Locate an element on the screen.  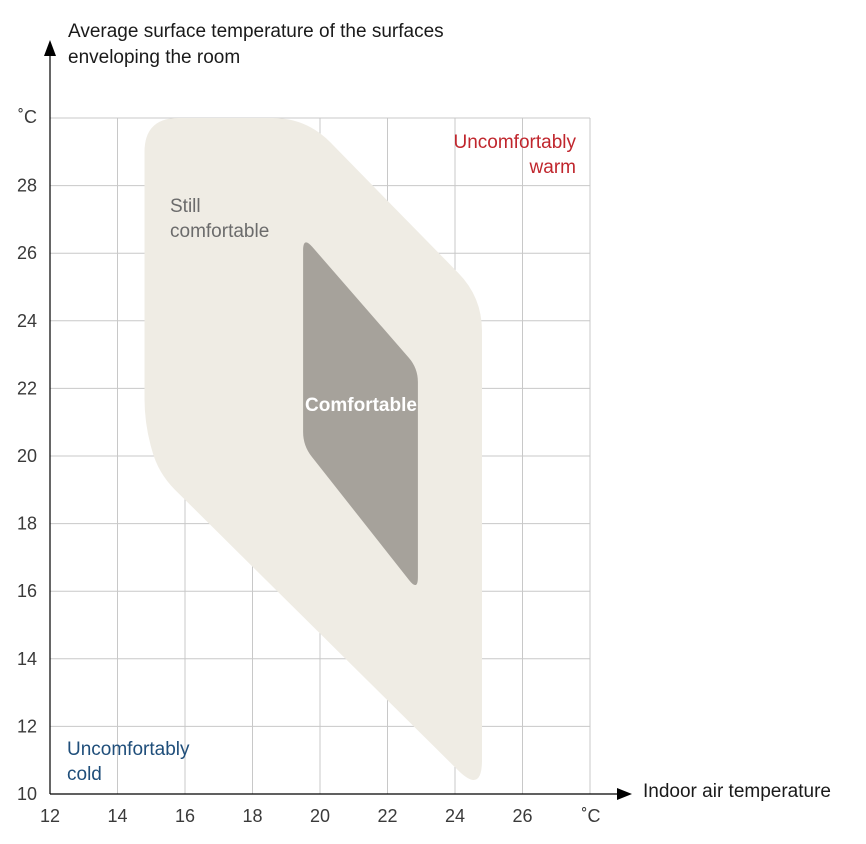
uncomfortably-cold-label-line-2: cold is located at coordinates (84, 774).